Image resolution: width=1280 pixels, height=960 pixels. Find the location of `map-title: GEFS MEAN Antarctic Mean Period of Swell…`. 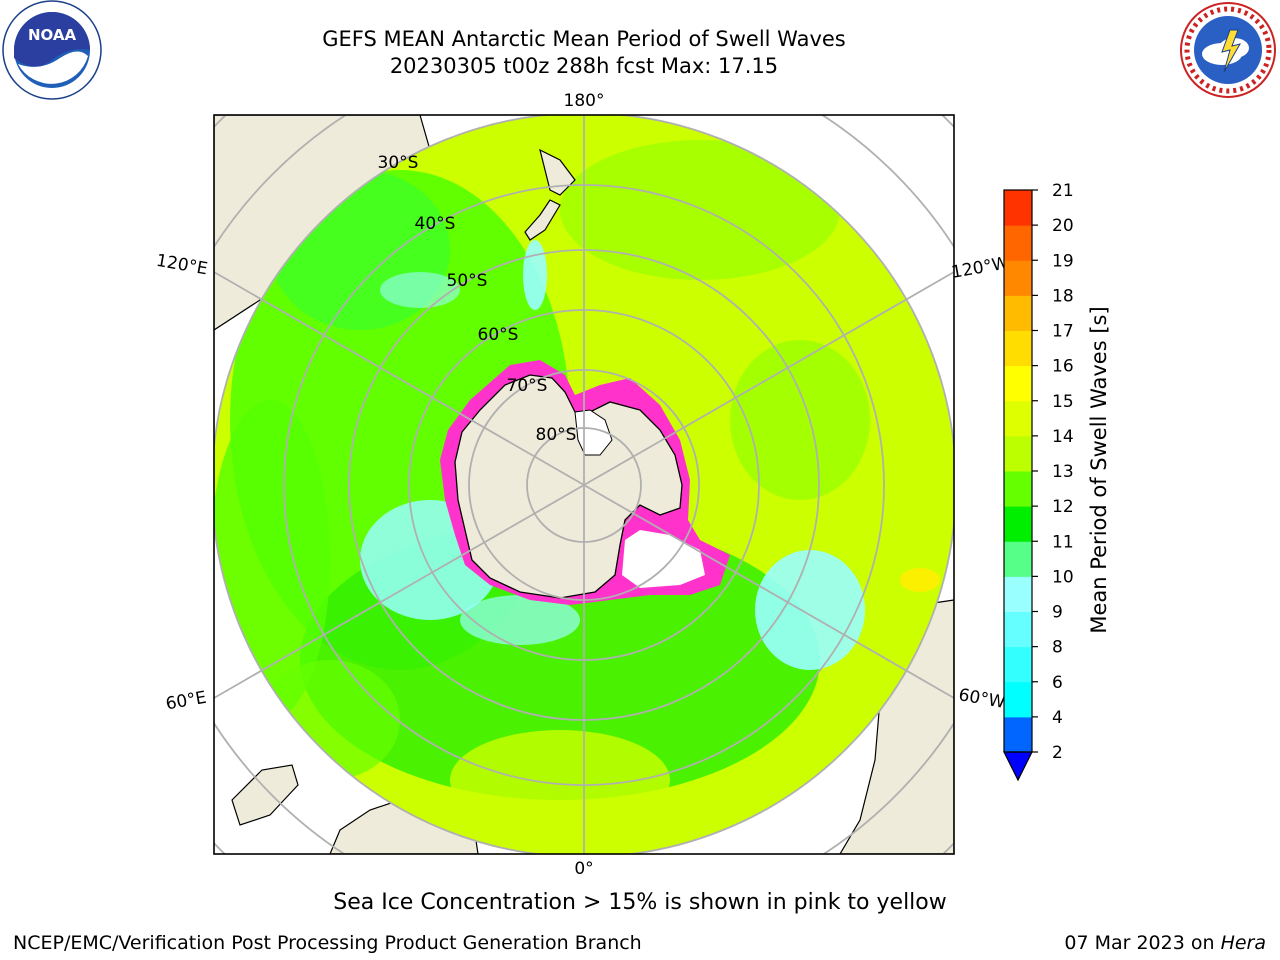

map-title: GEFS MEAN Antarctic Mean Period of Swell… is located at coordinates (584, 39).